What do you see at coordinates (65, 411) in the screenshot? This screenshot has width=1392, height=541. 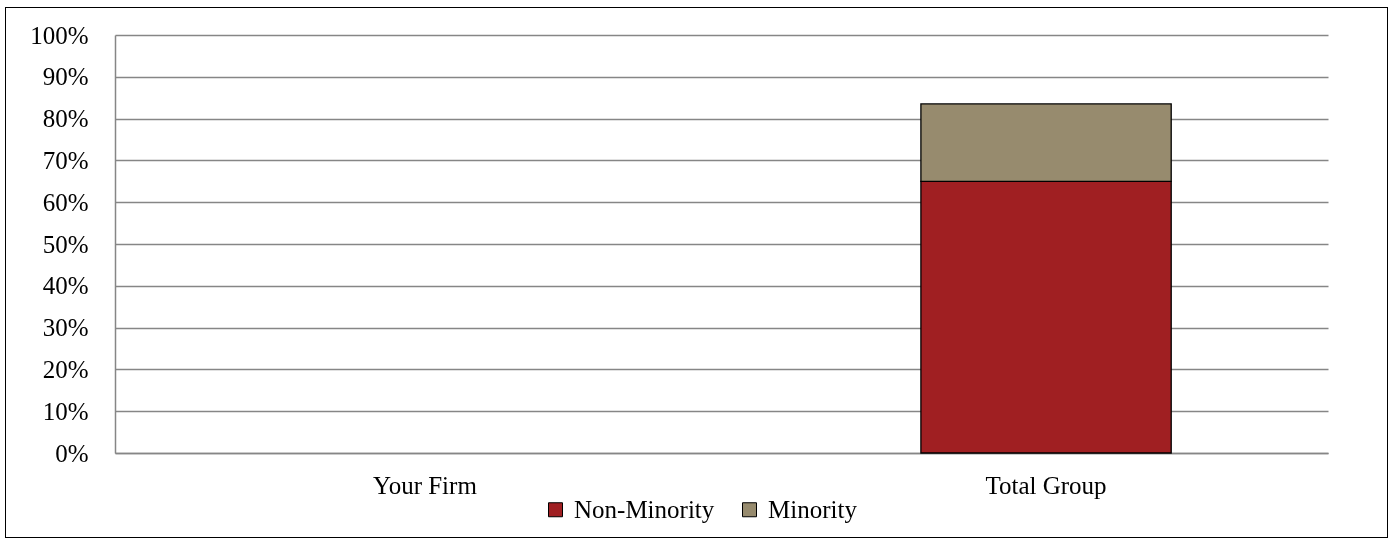 I see `y-tick-label: 10%` at bounding box center [65, 411].